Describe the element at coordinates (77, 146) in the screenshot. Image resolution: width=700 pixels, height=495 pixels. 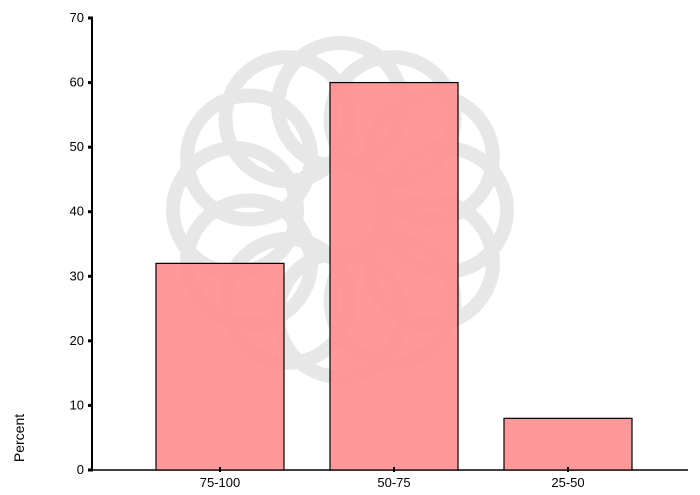
I see `y-tick-label: 50` at that location.